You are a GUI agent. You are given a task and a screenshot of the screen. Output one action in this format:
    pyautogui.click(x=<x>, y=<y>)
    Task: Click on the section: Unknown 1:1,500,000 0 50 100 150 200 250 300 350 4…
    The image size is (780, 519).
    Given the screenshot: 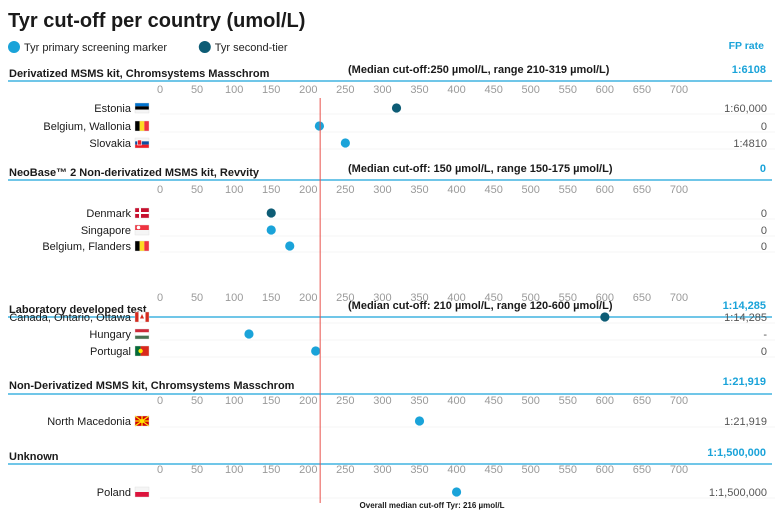 What is the action you would take?
    pyautogui.click(x=391, y=473)
    